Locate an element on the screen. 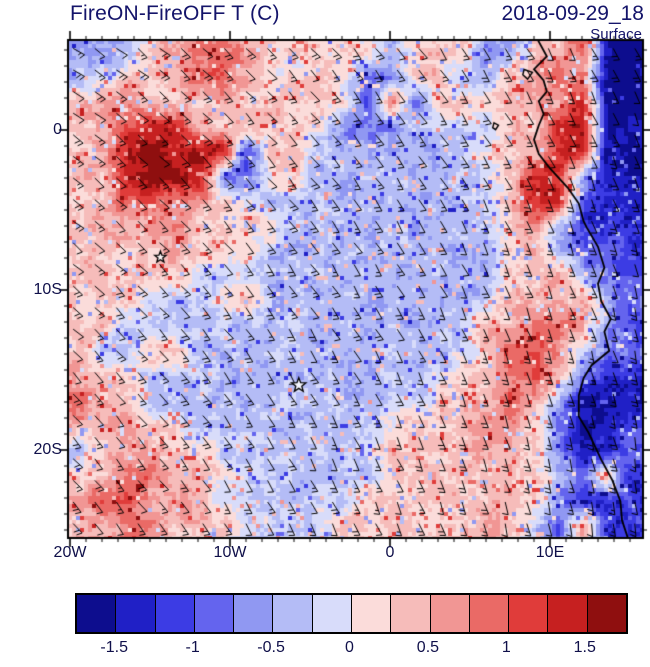 This screenshot has width=650, height=667. x-axis-tick-label: 10W is located at coordinates (230, 552).